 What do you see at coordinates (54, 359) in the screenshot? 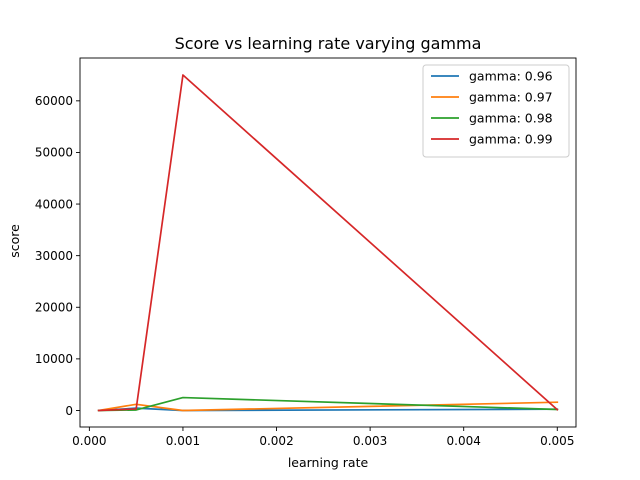
I see `y-tick-label: 10000` at bounding box center [54, 359].